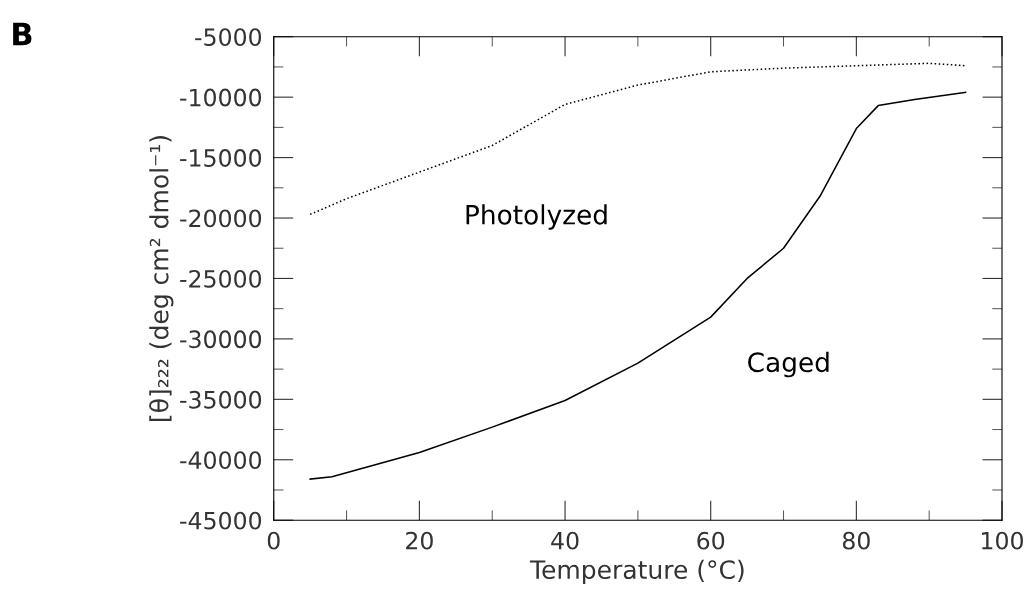  Describe the element at coordinates (221, 520) in the screenshot. I see `y-tick-label: -45000` at that location.